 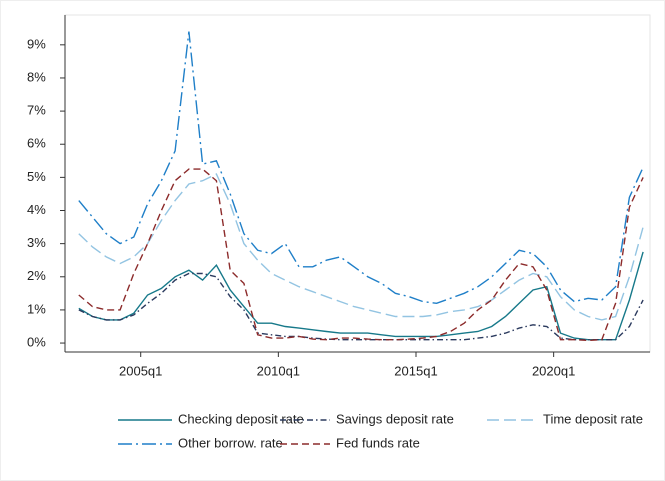 What do you see at coordinates (36, 43) in the screenshot?
I see `y-tick-label: 9%` at bounding box center [36, 43].